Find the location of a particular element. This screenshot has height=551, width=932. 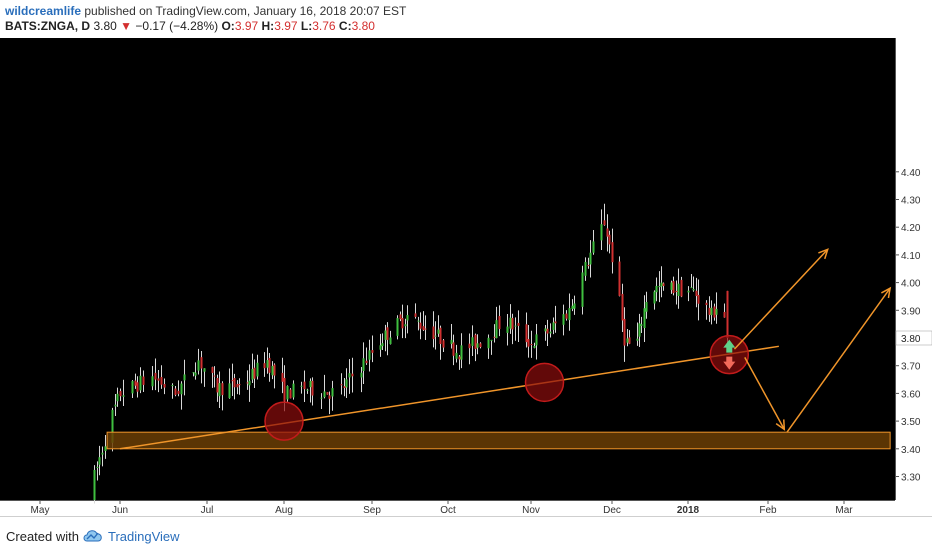

touch-point-circle is located at coordinates (284, 421).